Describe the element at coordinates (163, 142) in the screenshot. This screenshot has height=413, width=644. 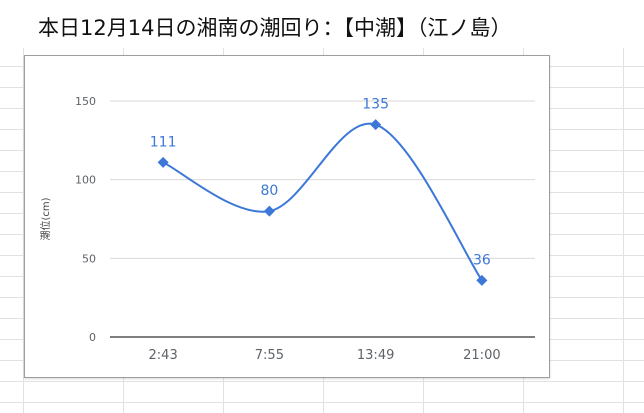
I see `data-label: 111` at that location.